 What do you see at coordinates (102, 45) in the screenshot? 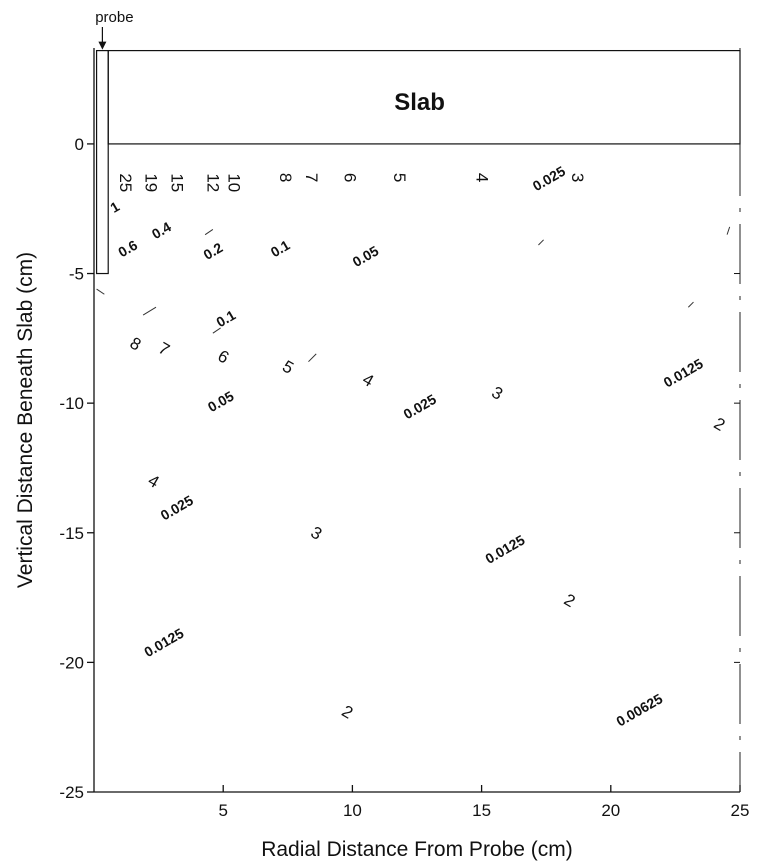
I see `probe-arrow-head` at bounding box center [102, 45].